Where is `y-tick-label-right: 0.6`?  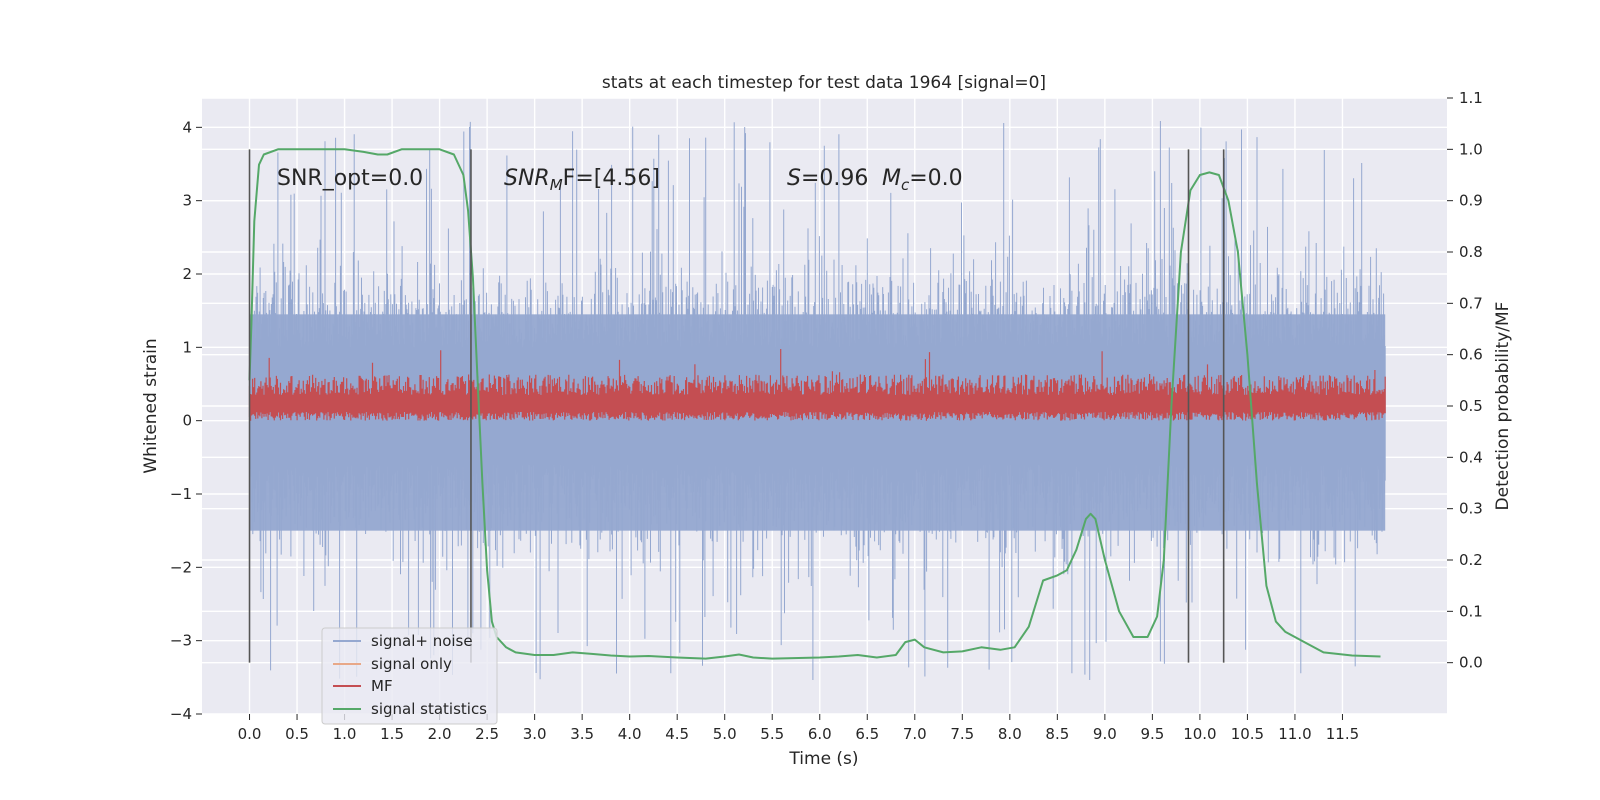
y-tick-label-right: 0.6 is located at coordinates (1471, 355).